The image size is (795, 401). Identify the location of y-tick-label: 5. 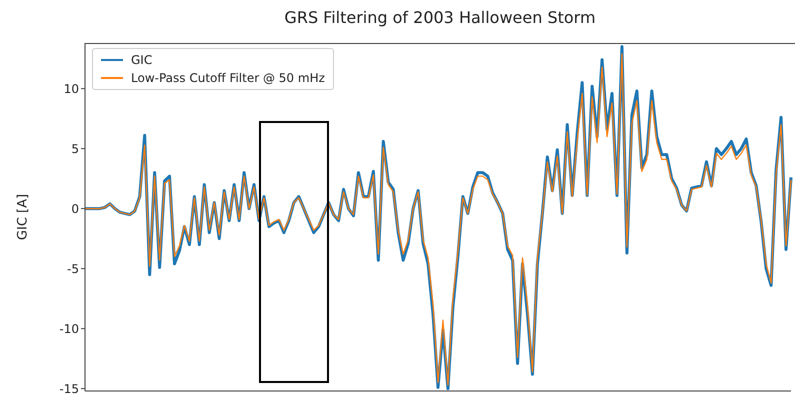
(75, 149).